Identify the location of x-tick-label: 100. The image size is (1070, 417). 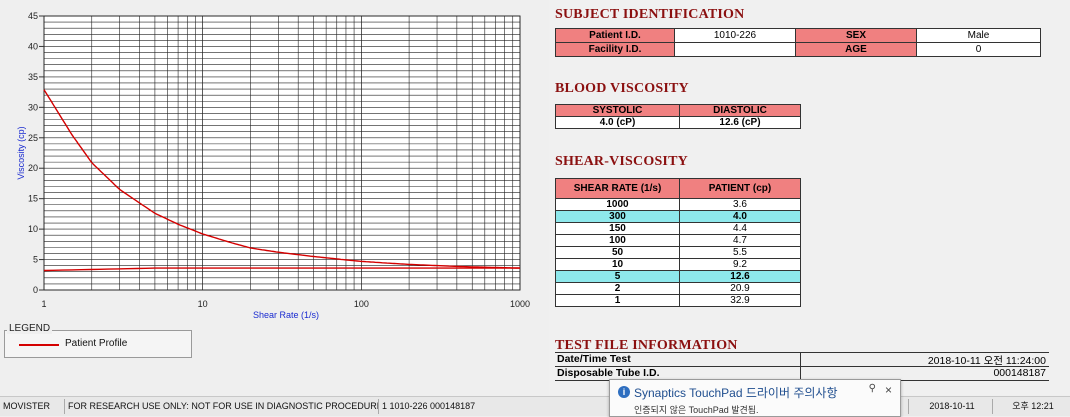
(361, 304).